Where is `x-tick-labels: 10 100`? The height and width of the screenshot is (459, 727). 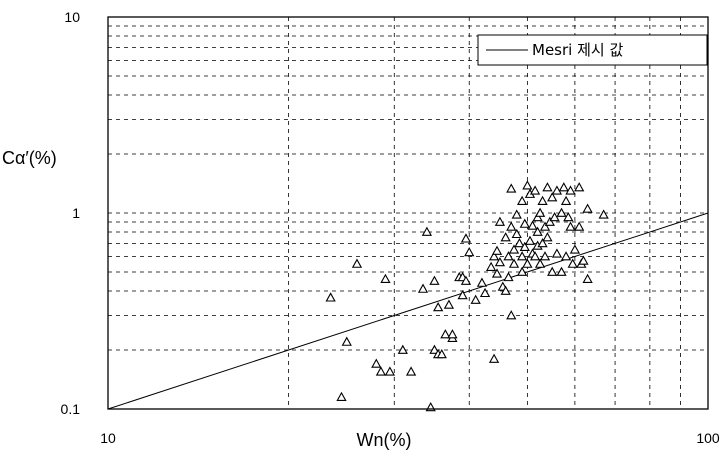 x-tick-labels: 10 100 is located at coordinates (410, 438).